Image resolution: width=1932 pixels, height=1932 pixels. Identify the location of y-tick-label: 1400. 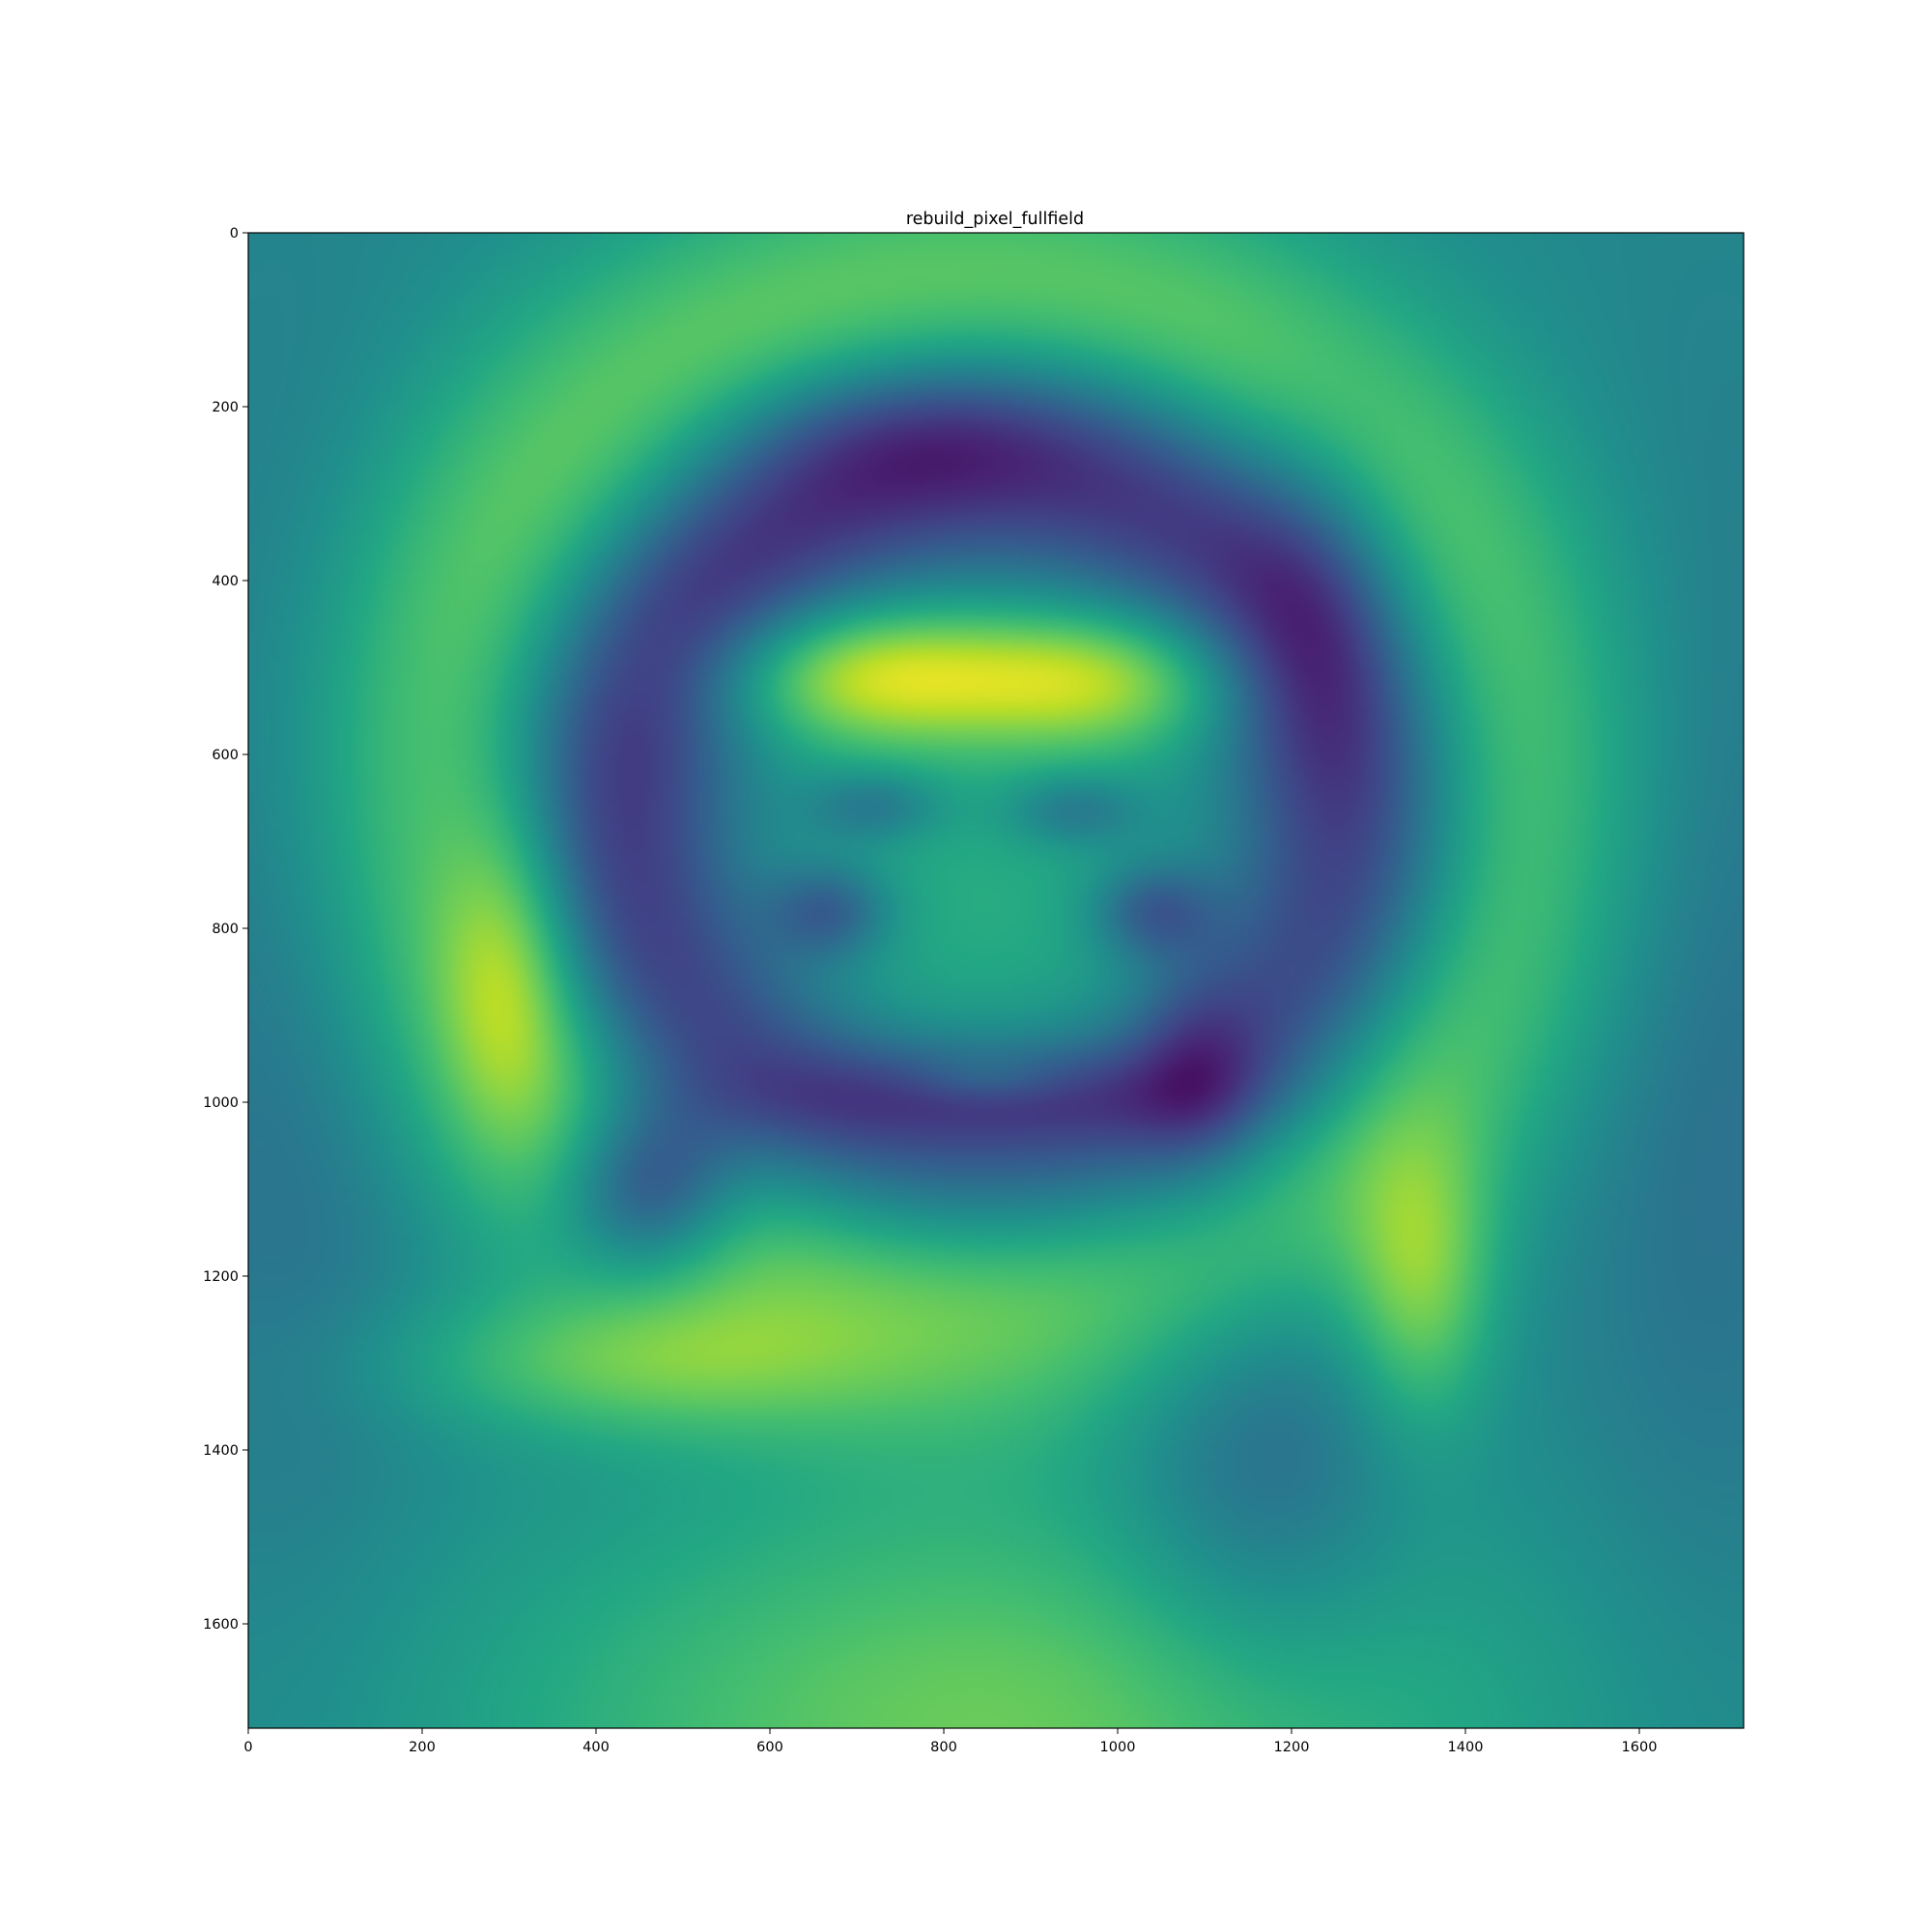
(221, 1451).